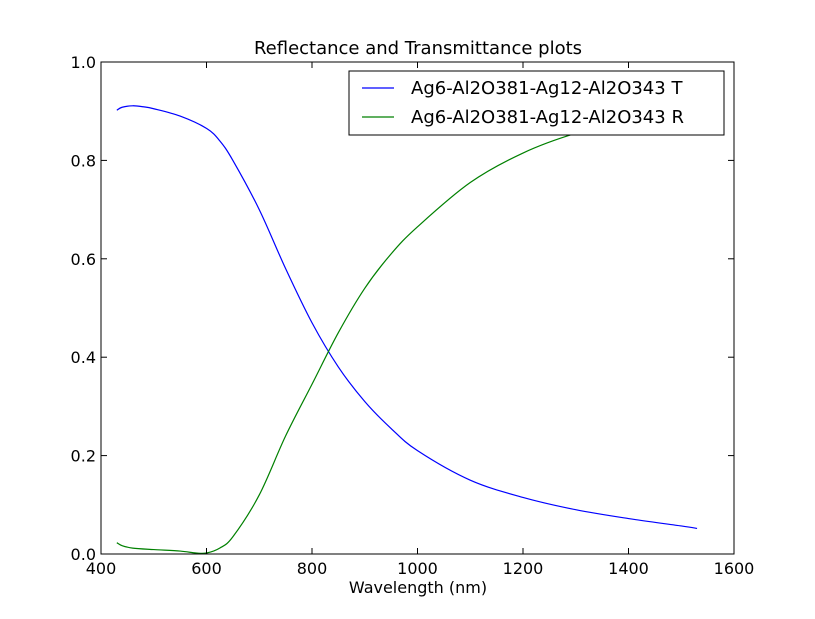 Image resolution: width=815 pixels, height=619 pixels. Describe the element at coordinates (418, 587) in the screenshot. I see `x-axis-label: Wavelength (nm)` at that location.